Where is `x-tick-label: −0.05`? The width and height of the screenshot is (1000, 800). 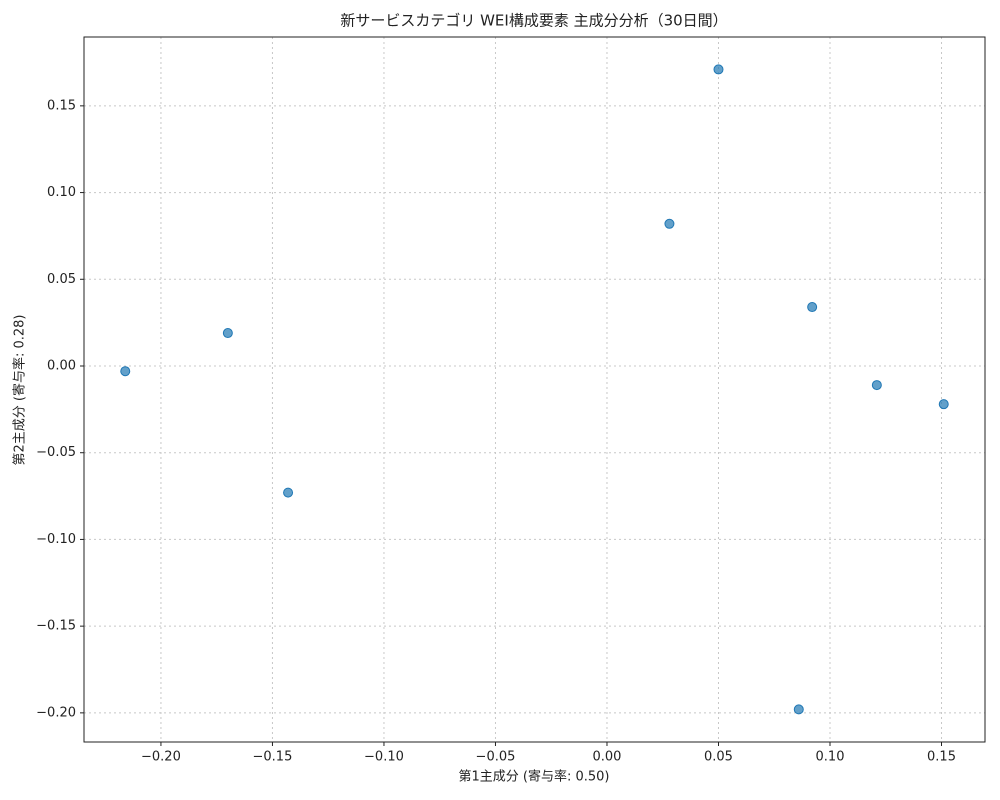 x-tick-label: −0.05 is located at coordinates (496, 757).